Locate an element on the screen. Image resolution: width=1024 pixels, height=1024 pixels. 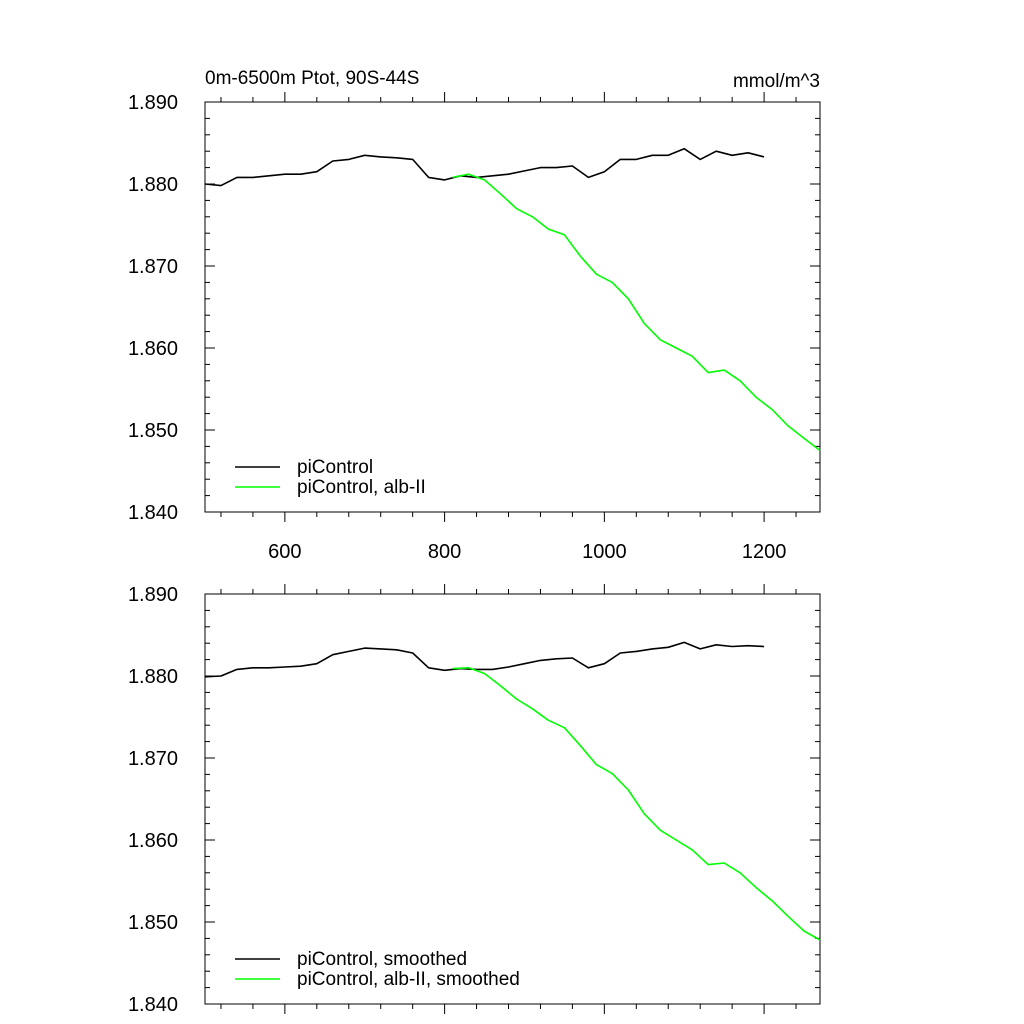
chart-units-label: mmol/m^3 is located at coordinates (776, 81).